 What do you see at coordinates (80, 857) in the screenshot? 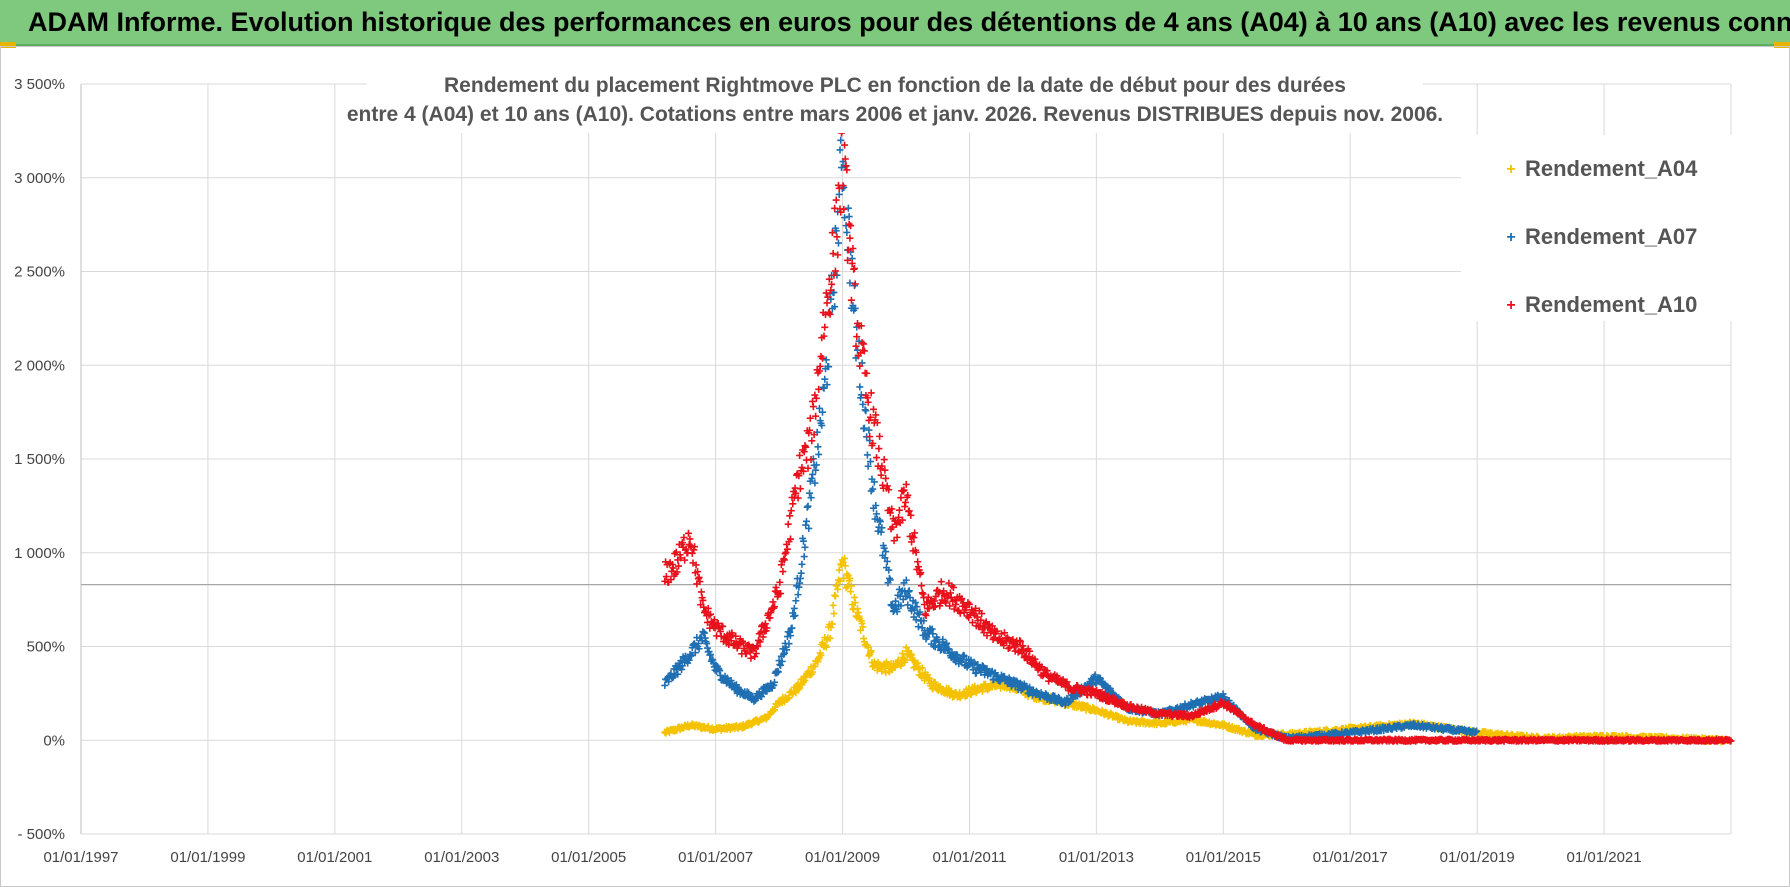
I see `x-tick-label: 01/01/1997` at bounding box center [80, 857].